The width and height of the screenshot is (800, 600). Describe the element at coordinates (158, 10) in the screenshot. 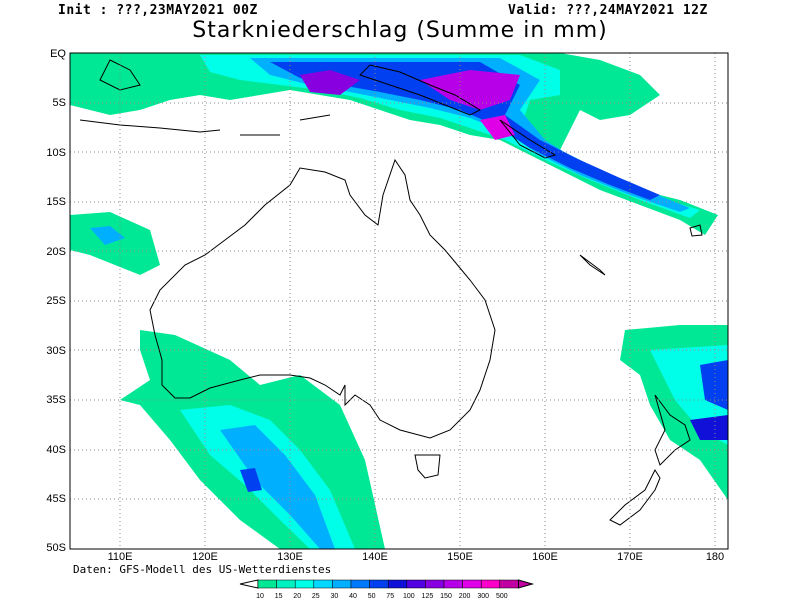

I see `init-time-label: Init : ???,23MAY2021 00Z` at that location.